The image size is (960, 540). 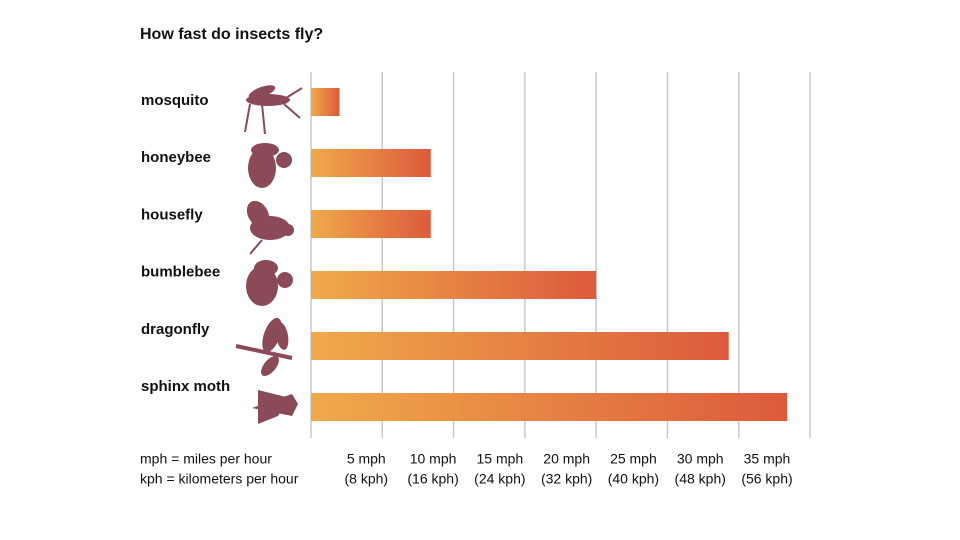 What do you see at coordinates (700, 479) in the screenshot?
I see `x-tick-label: (48 kph)` at bounding box center [700, 479].